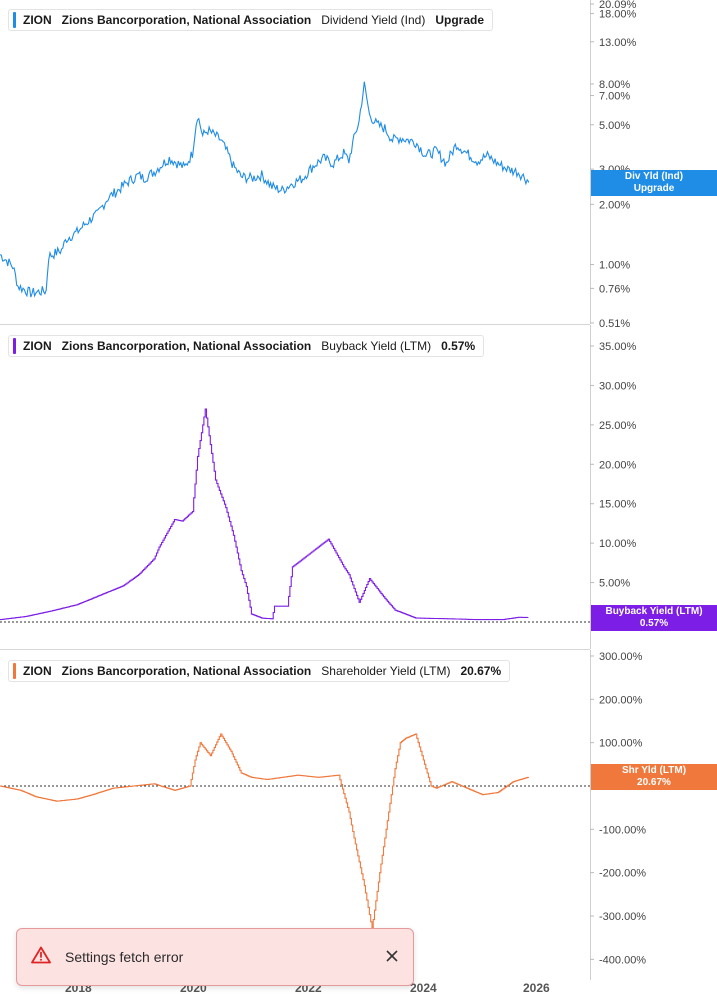 The image size is (717, 1005). I want to click on y-tick-label: 100.00%, so click(621, 744).